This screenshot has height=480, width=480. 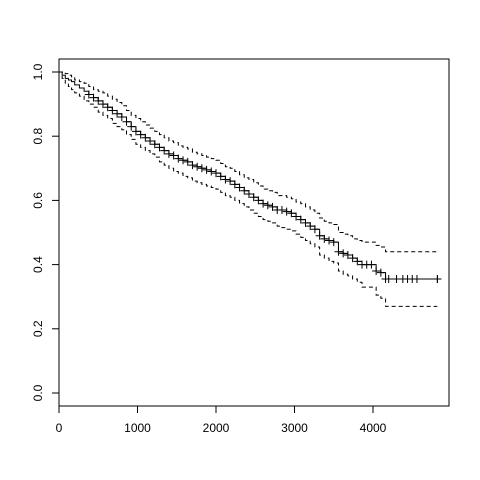 What do you see at coordinates (294, 428) in the screenshot?
I see `x-tick-label: 3000` at bounding box center [294, 428].